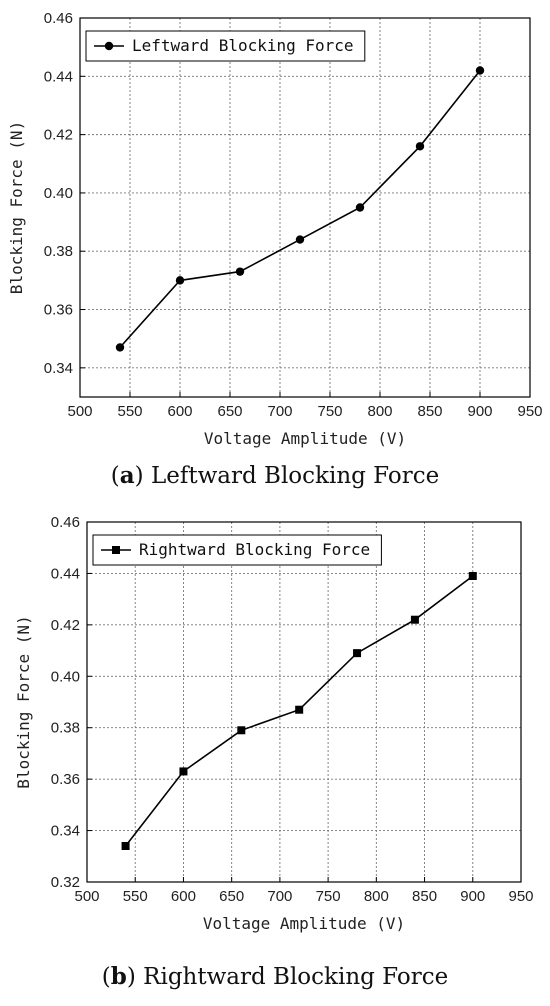 Image resolution: width=550 pixels, height=1006 pixels. I want to click on legend-label: Leftward Blocking Force, so click(243, 45).